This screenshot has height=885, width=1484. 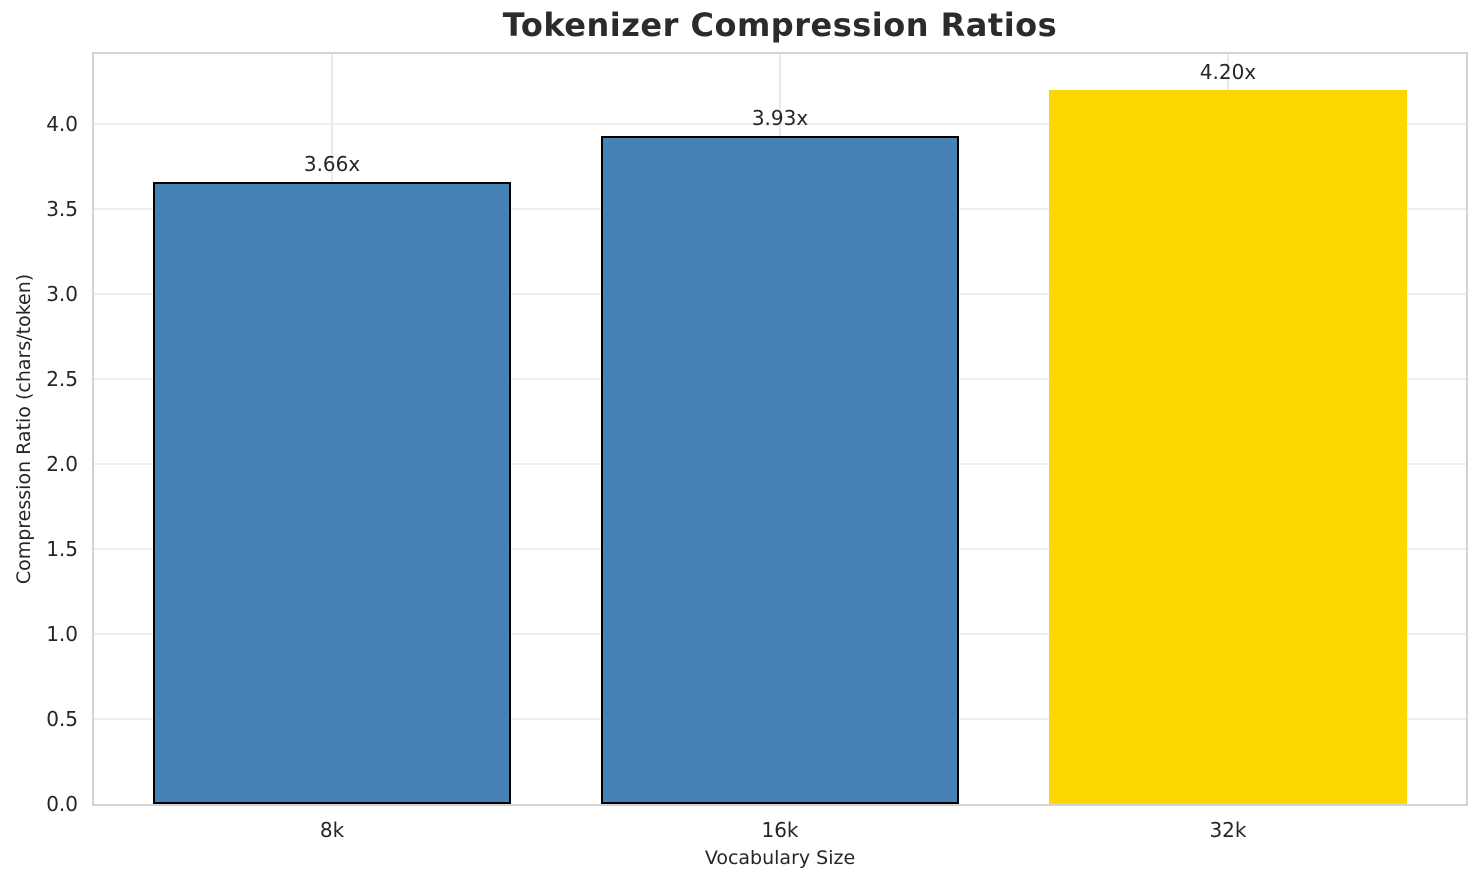 What do you see at coordinates (62, 378) in the screenshot?
I see `y-tick-label: 2.5` at bounding box center [62, 378].